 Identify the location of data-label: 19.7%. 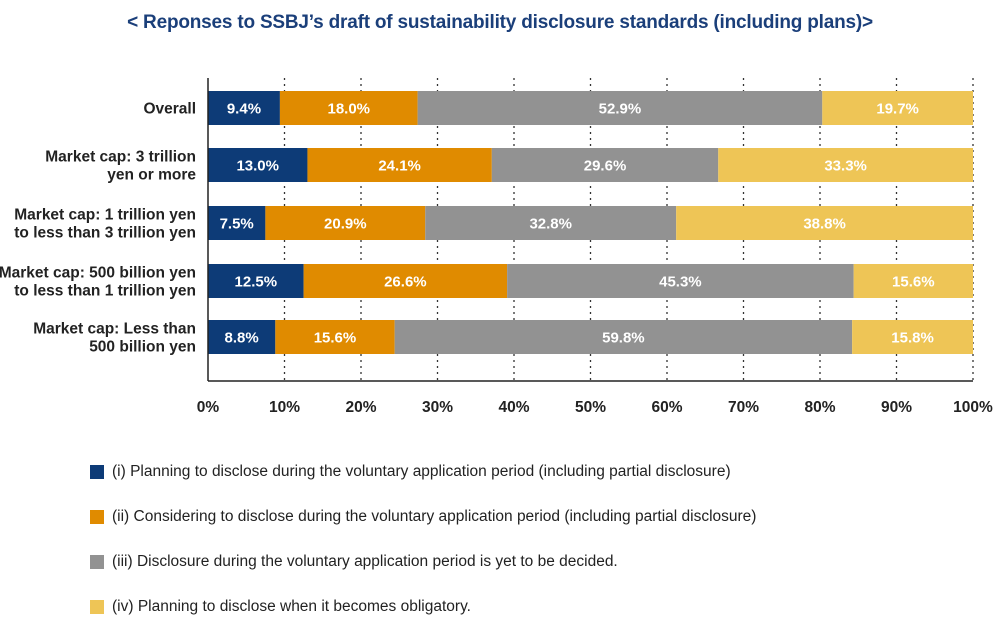
(897, 109).